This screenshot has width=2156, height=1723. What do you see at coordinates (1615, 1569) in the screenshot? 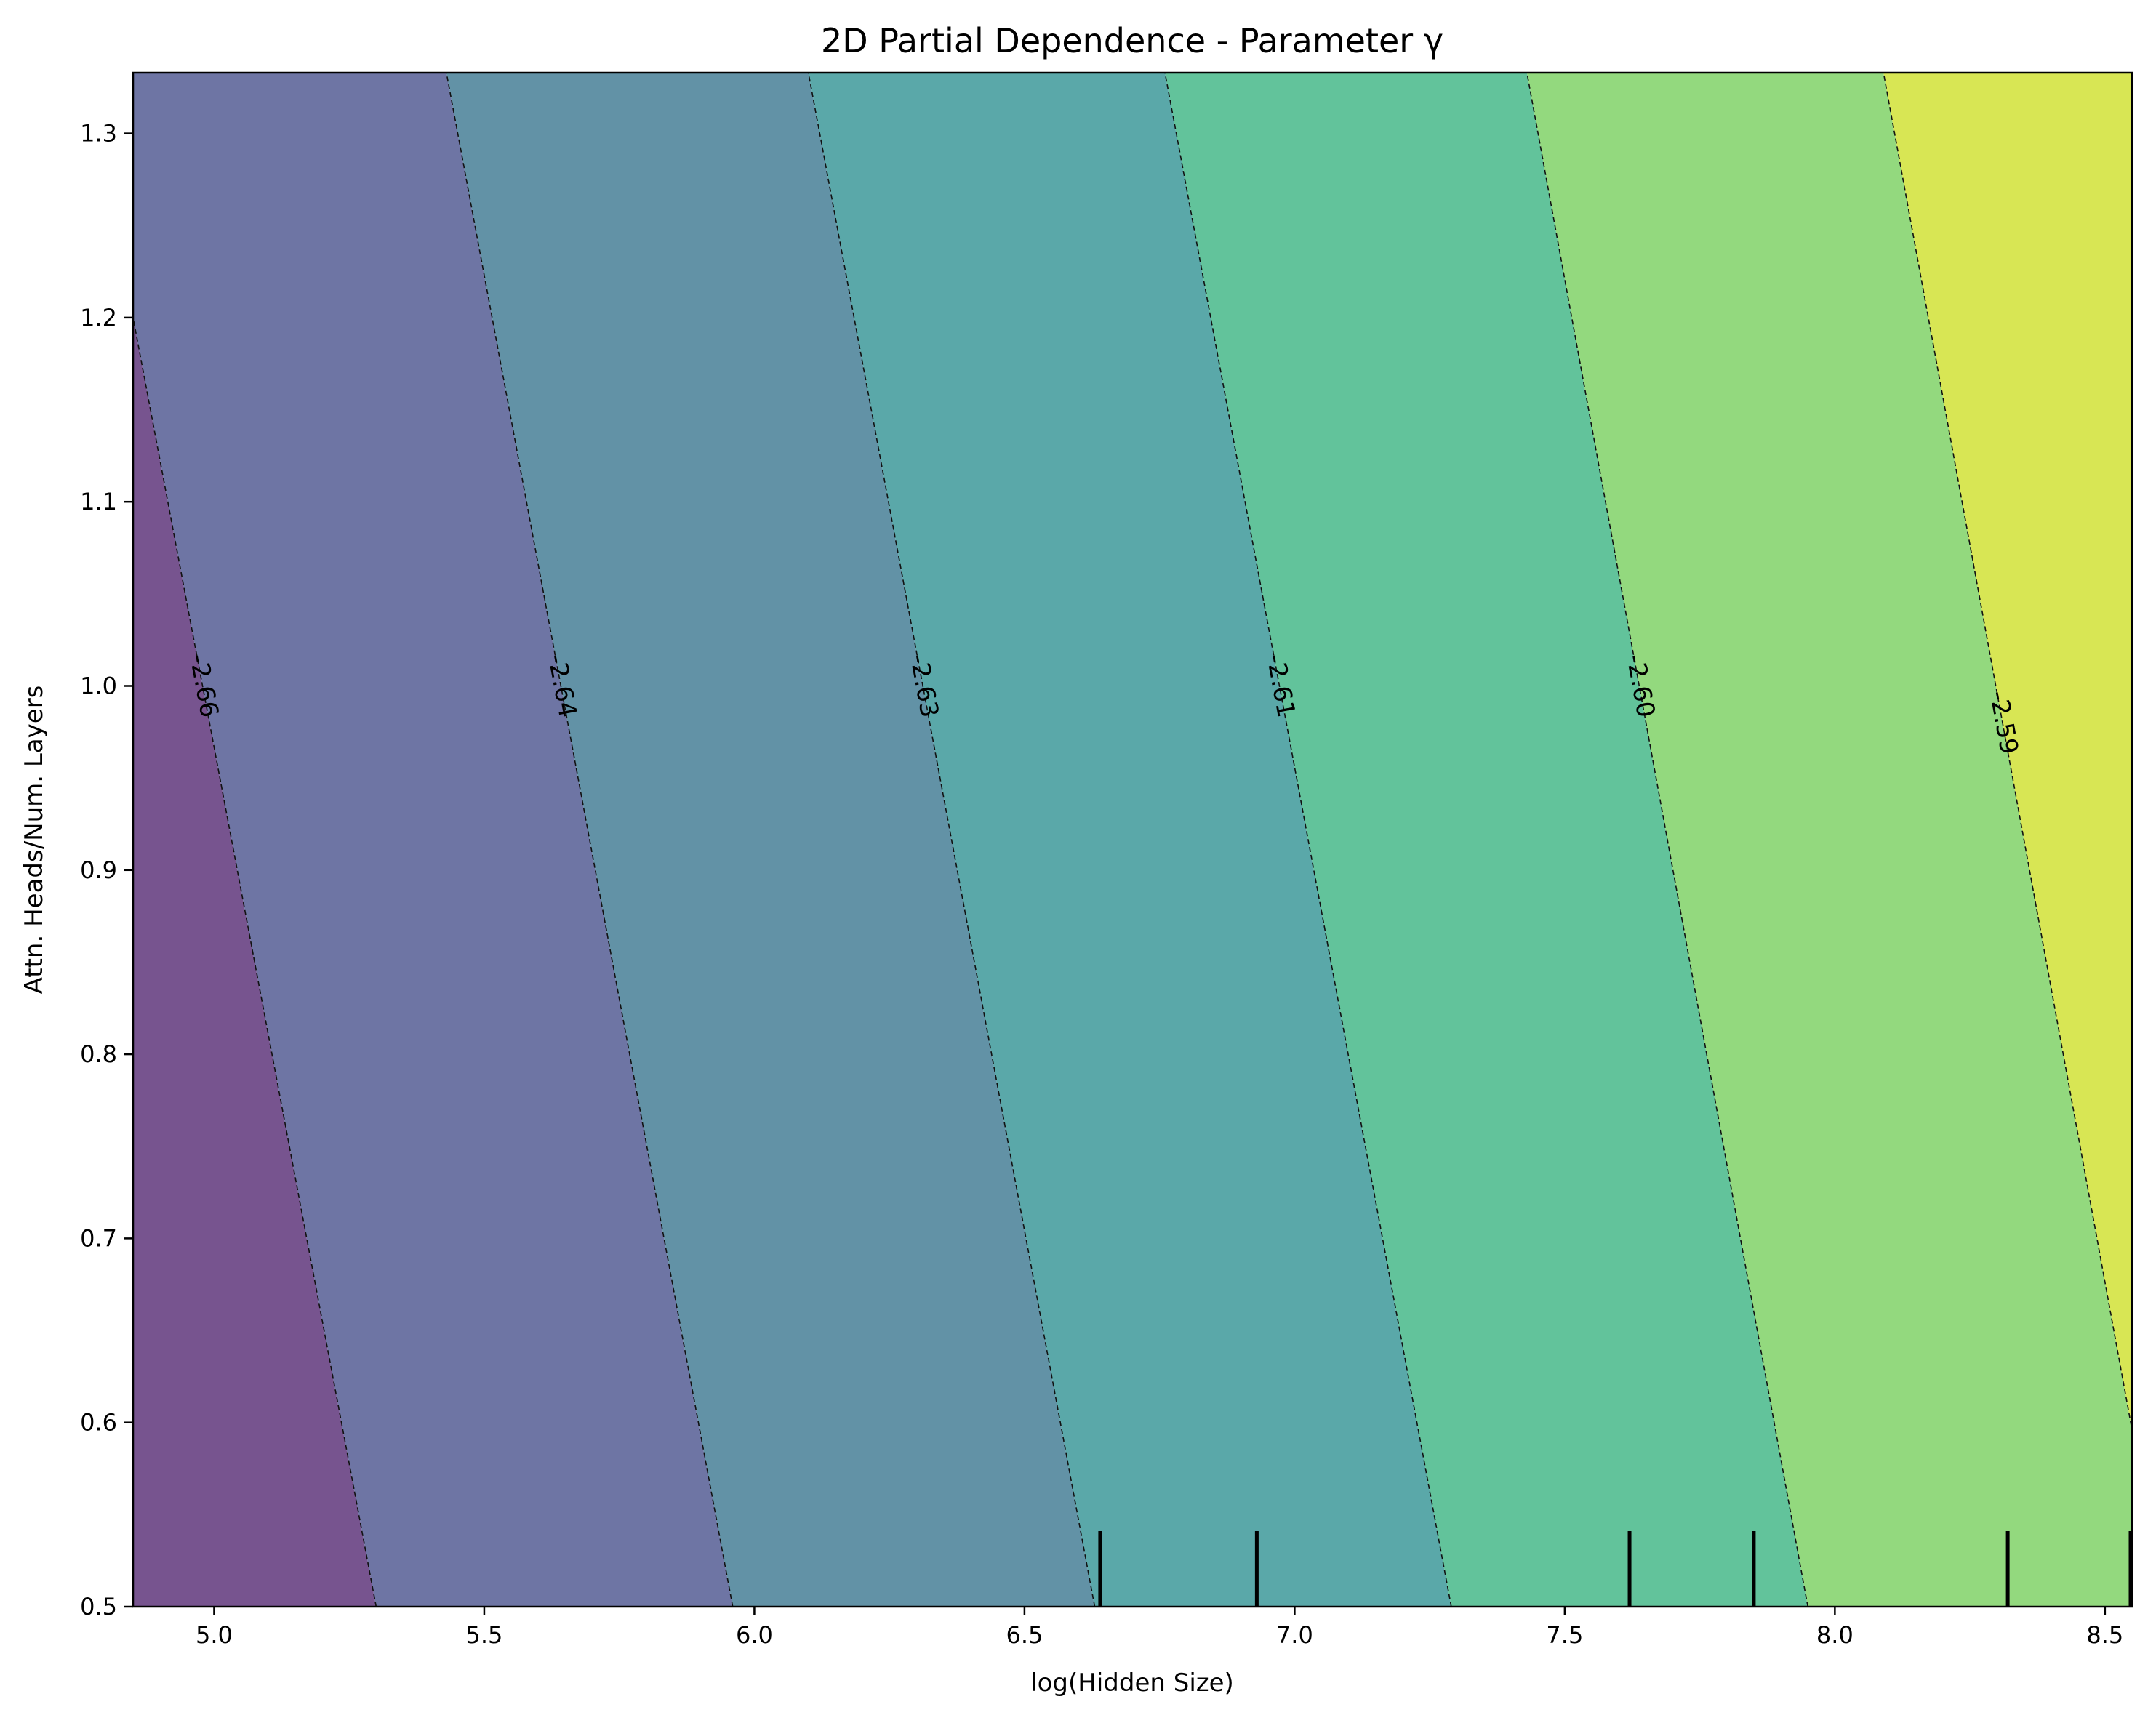
I see `rug-marks` at bounding box center [1615, 1569].